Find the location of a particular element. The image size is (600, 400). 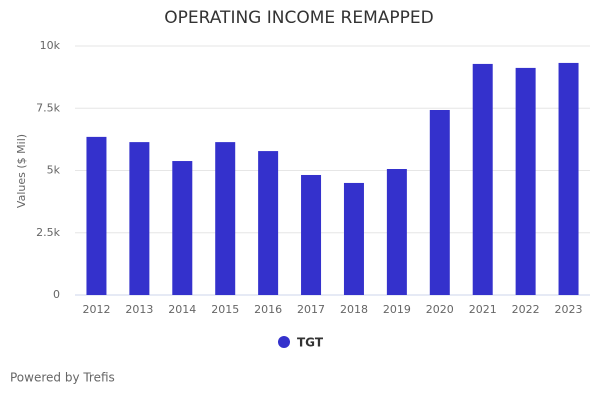

x-tick-label: 2015 is located at coordinates (225, 309).